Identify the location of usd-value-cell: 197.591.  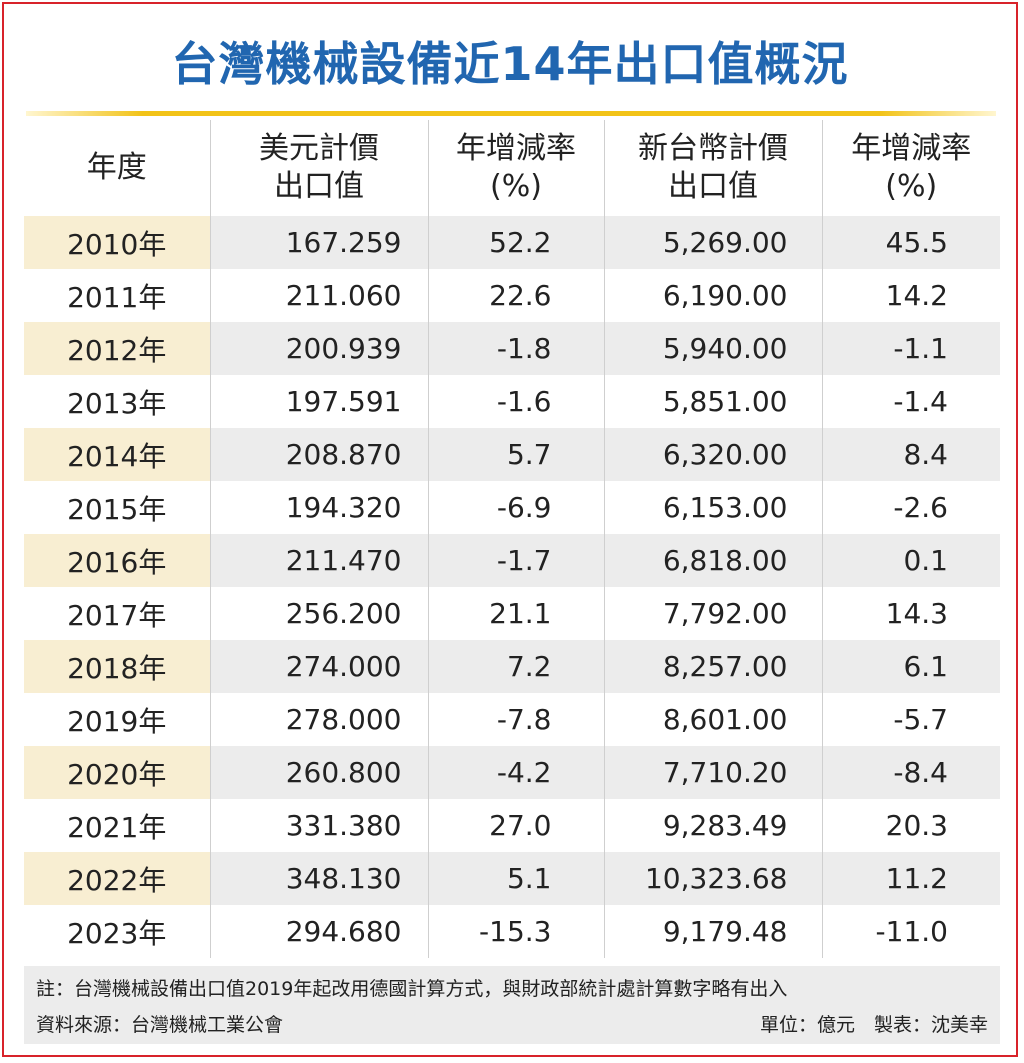
(318, 401).